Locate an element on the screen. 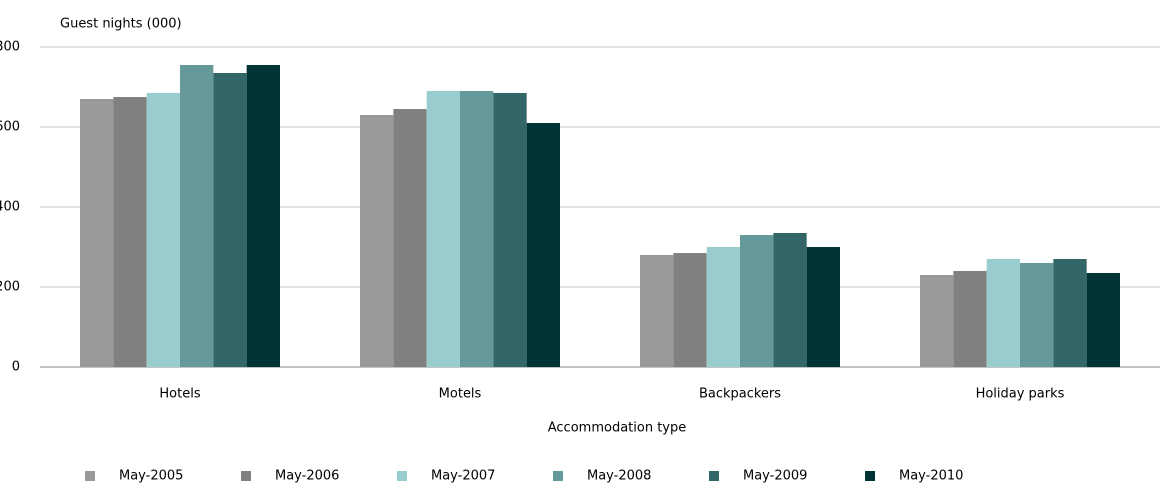  x-tick-label: Backpackers is located at coordinates (740, 394).